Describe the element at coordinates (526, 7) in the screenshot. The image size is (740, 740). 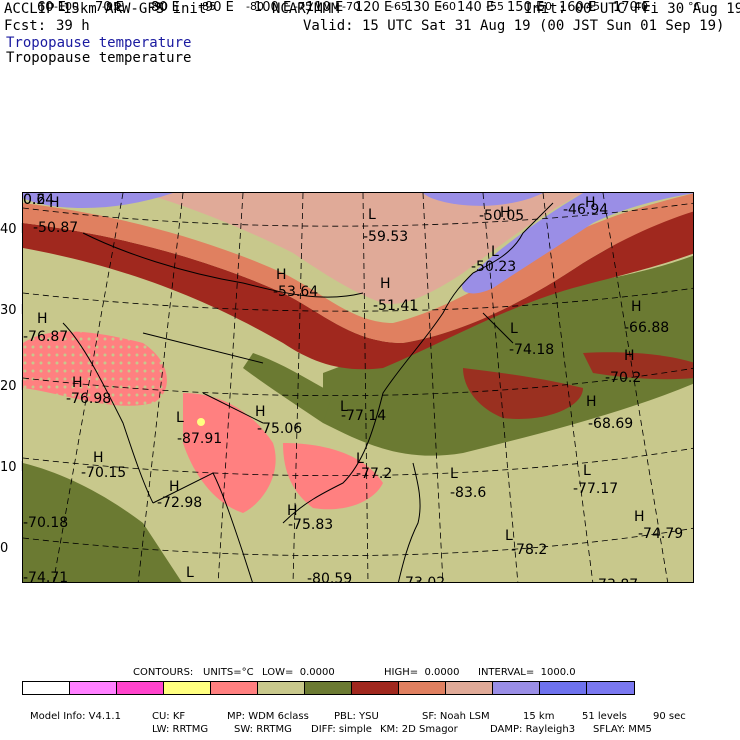
I see `longitude-label: 150 E` at that location.